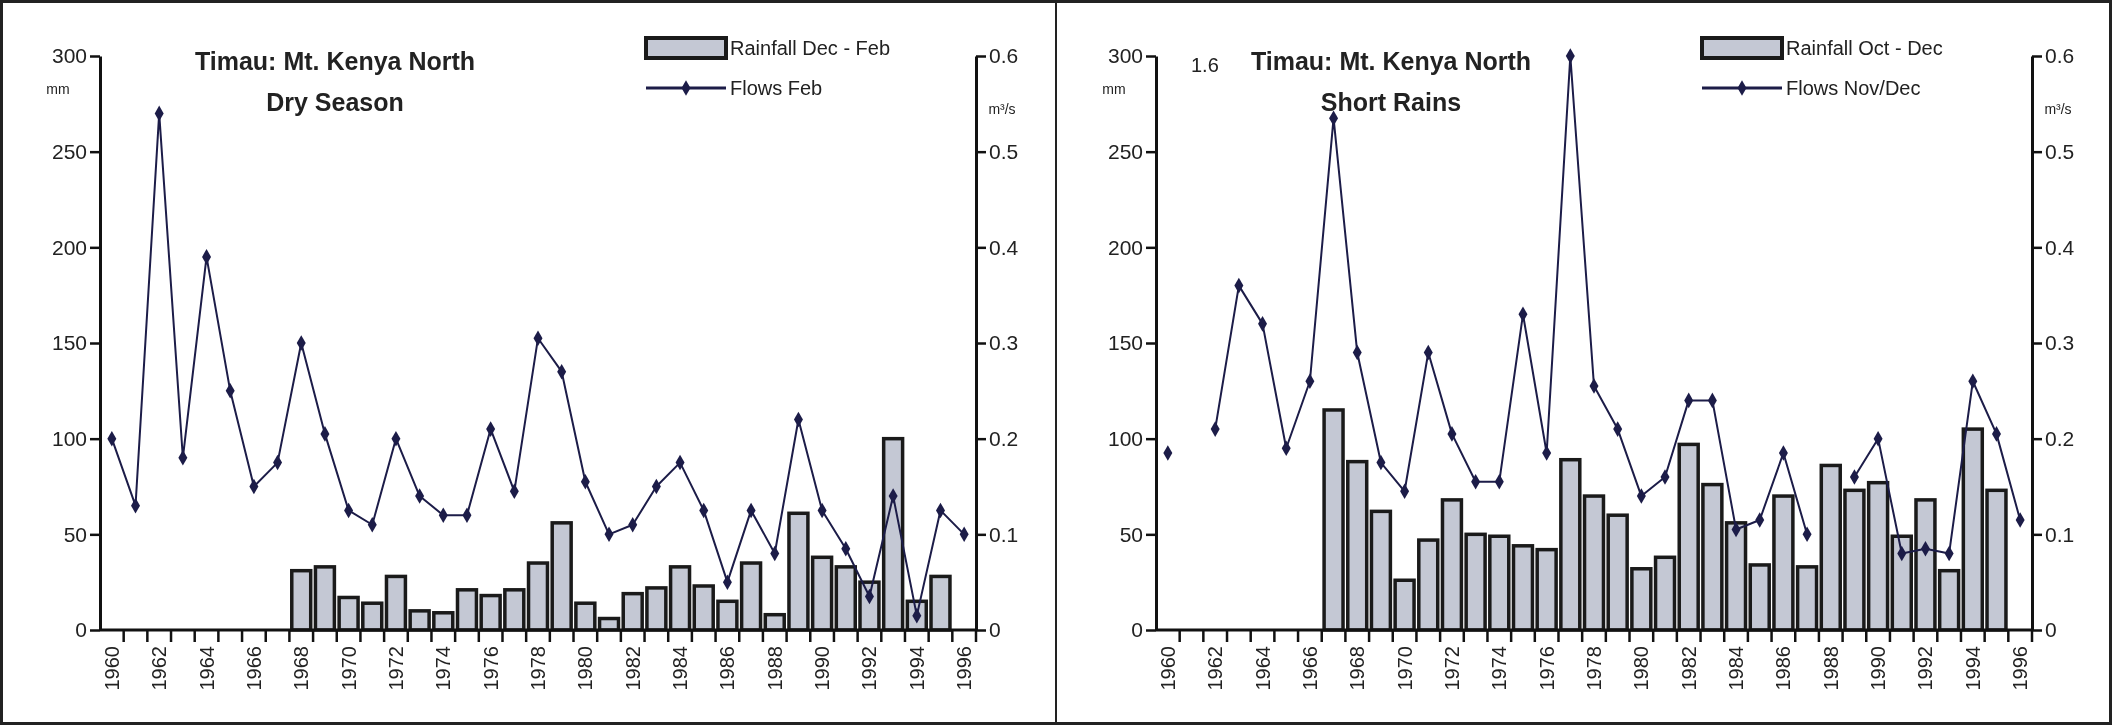  What do you see at coordinates (1205, 65) in the screenshot?
I see `annotation: 1.6` at bounding box center [1205, 65].